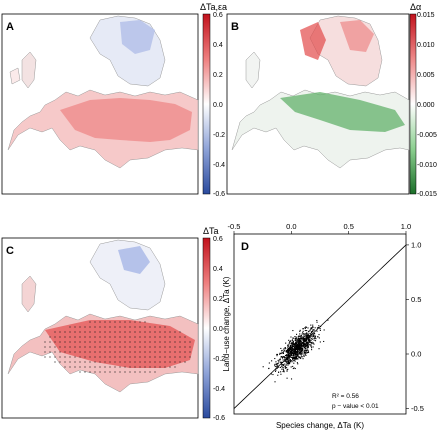  I want to click on significance-stipple, so click(117, 347).